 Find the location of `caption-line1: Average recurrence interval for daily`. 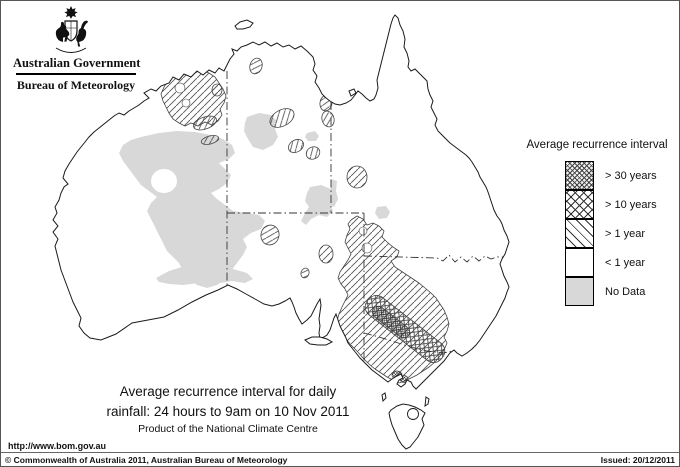

caption-line1: Average recurrence interval for daily is located at coordinates (228, 391).